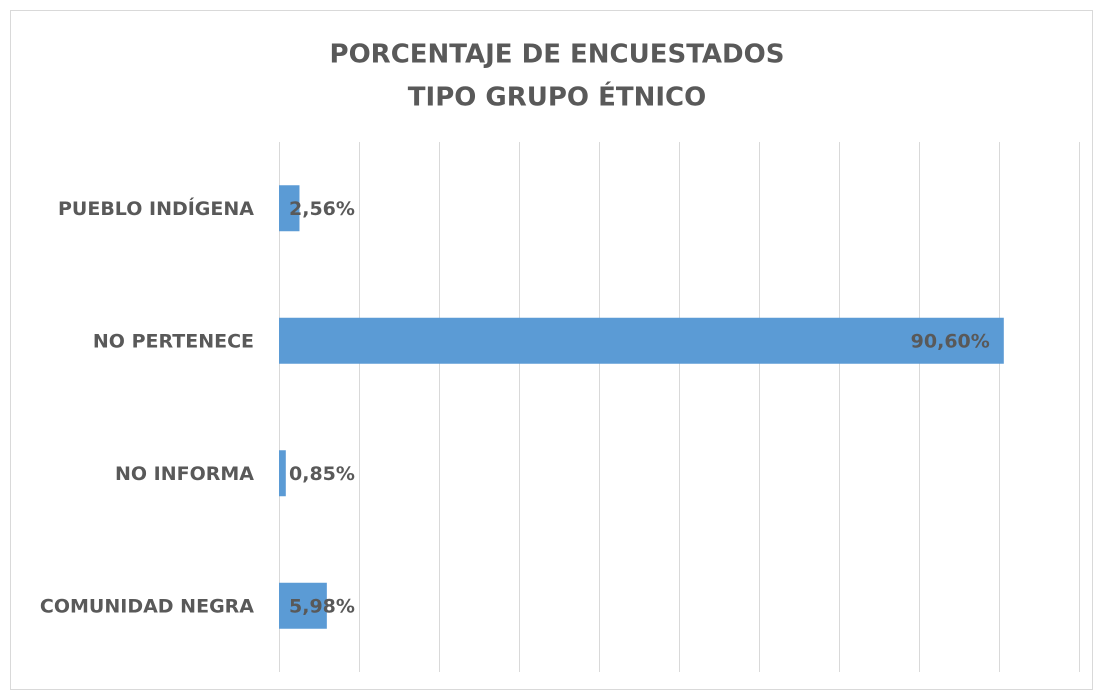 This screenshot has width=1095, height=694. I want to click on data-label: 2,56%, so click(322, 209).